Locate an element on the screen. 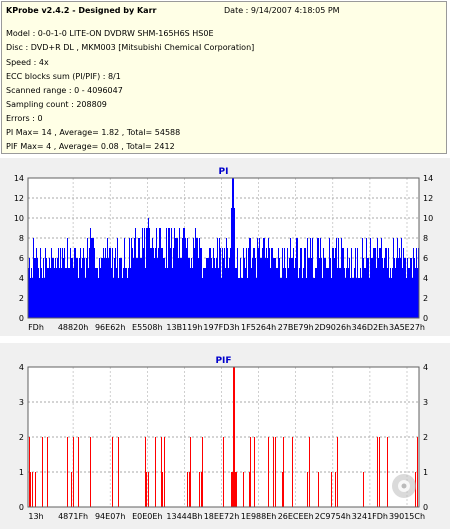 The width and height of the screenshot is (450, 531). x-tick-label: 3A5E27h is located at coordinates (407, 327).